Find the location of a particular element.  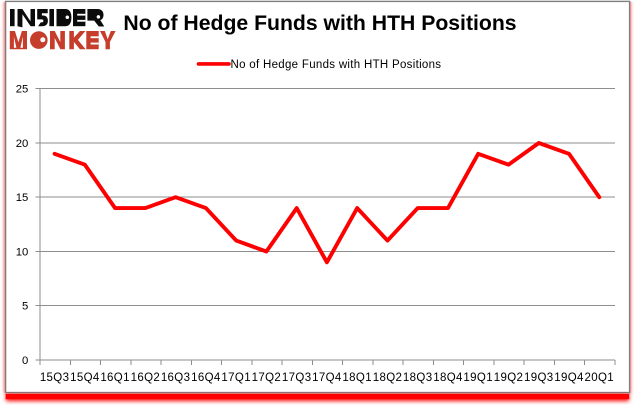

svg-text: 17Q3 is located at coordinates (297, 378).